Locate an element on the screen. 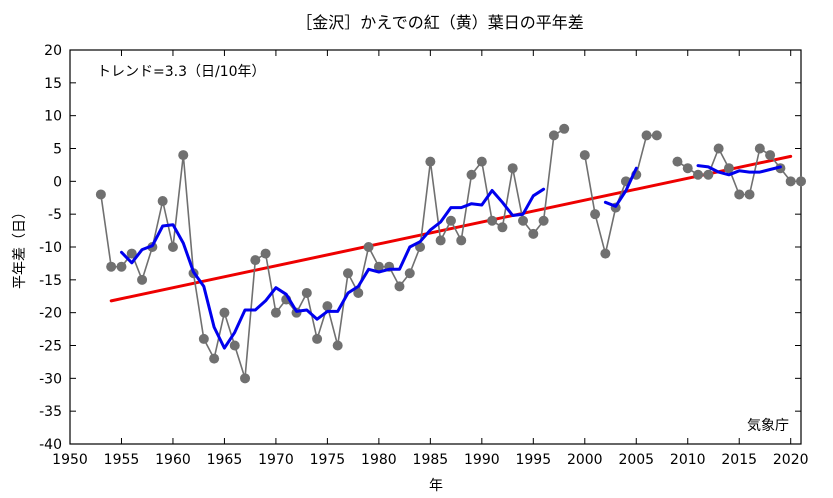 This screenshot has height=498, width=833. x-tick-label: 1995 is located at coordinates (533, 460).